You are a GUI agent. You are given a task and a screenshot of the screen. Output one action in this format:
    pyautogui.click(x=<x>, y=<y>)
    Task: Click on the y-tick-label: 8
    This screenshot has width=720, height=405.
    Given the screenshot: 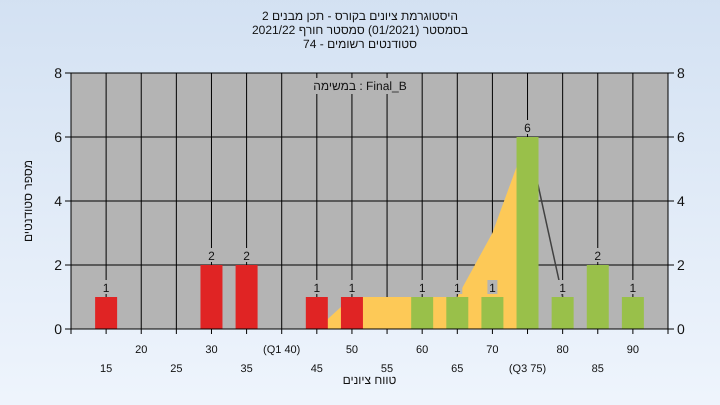 What is the action you would take?
    pyautogui.click(x=58, y=73)
    